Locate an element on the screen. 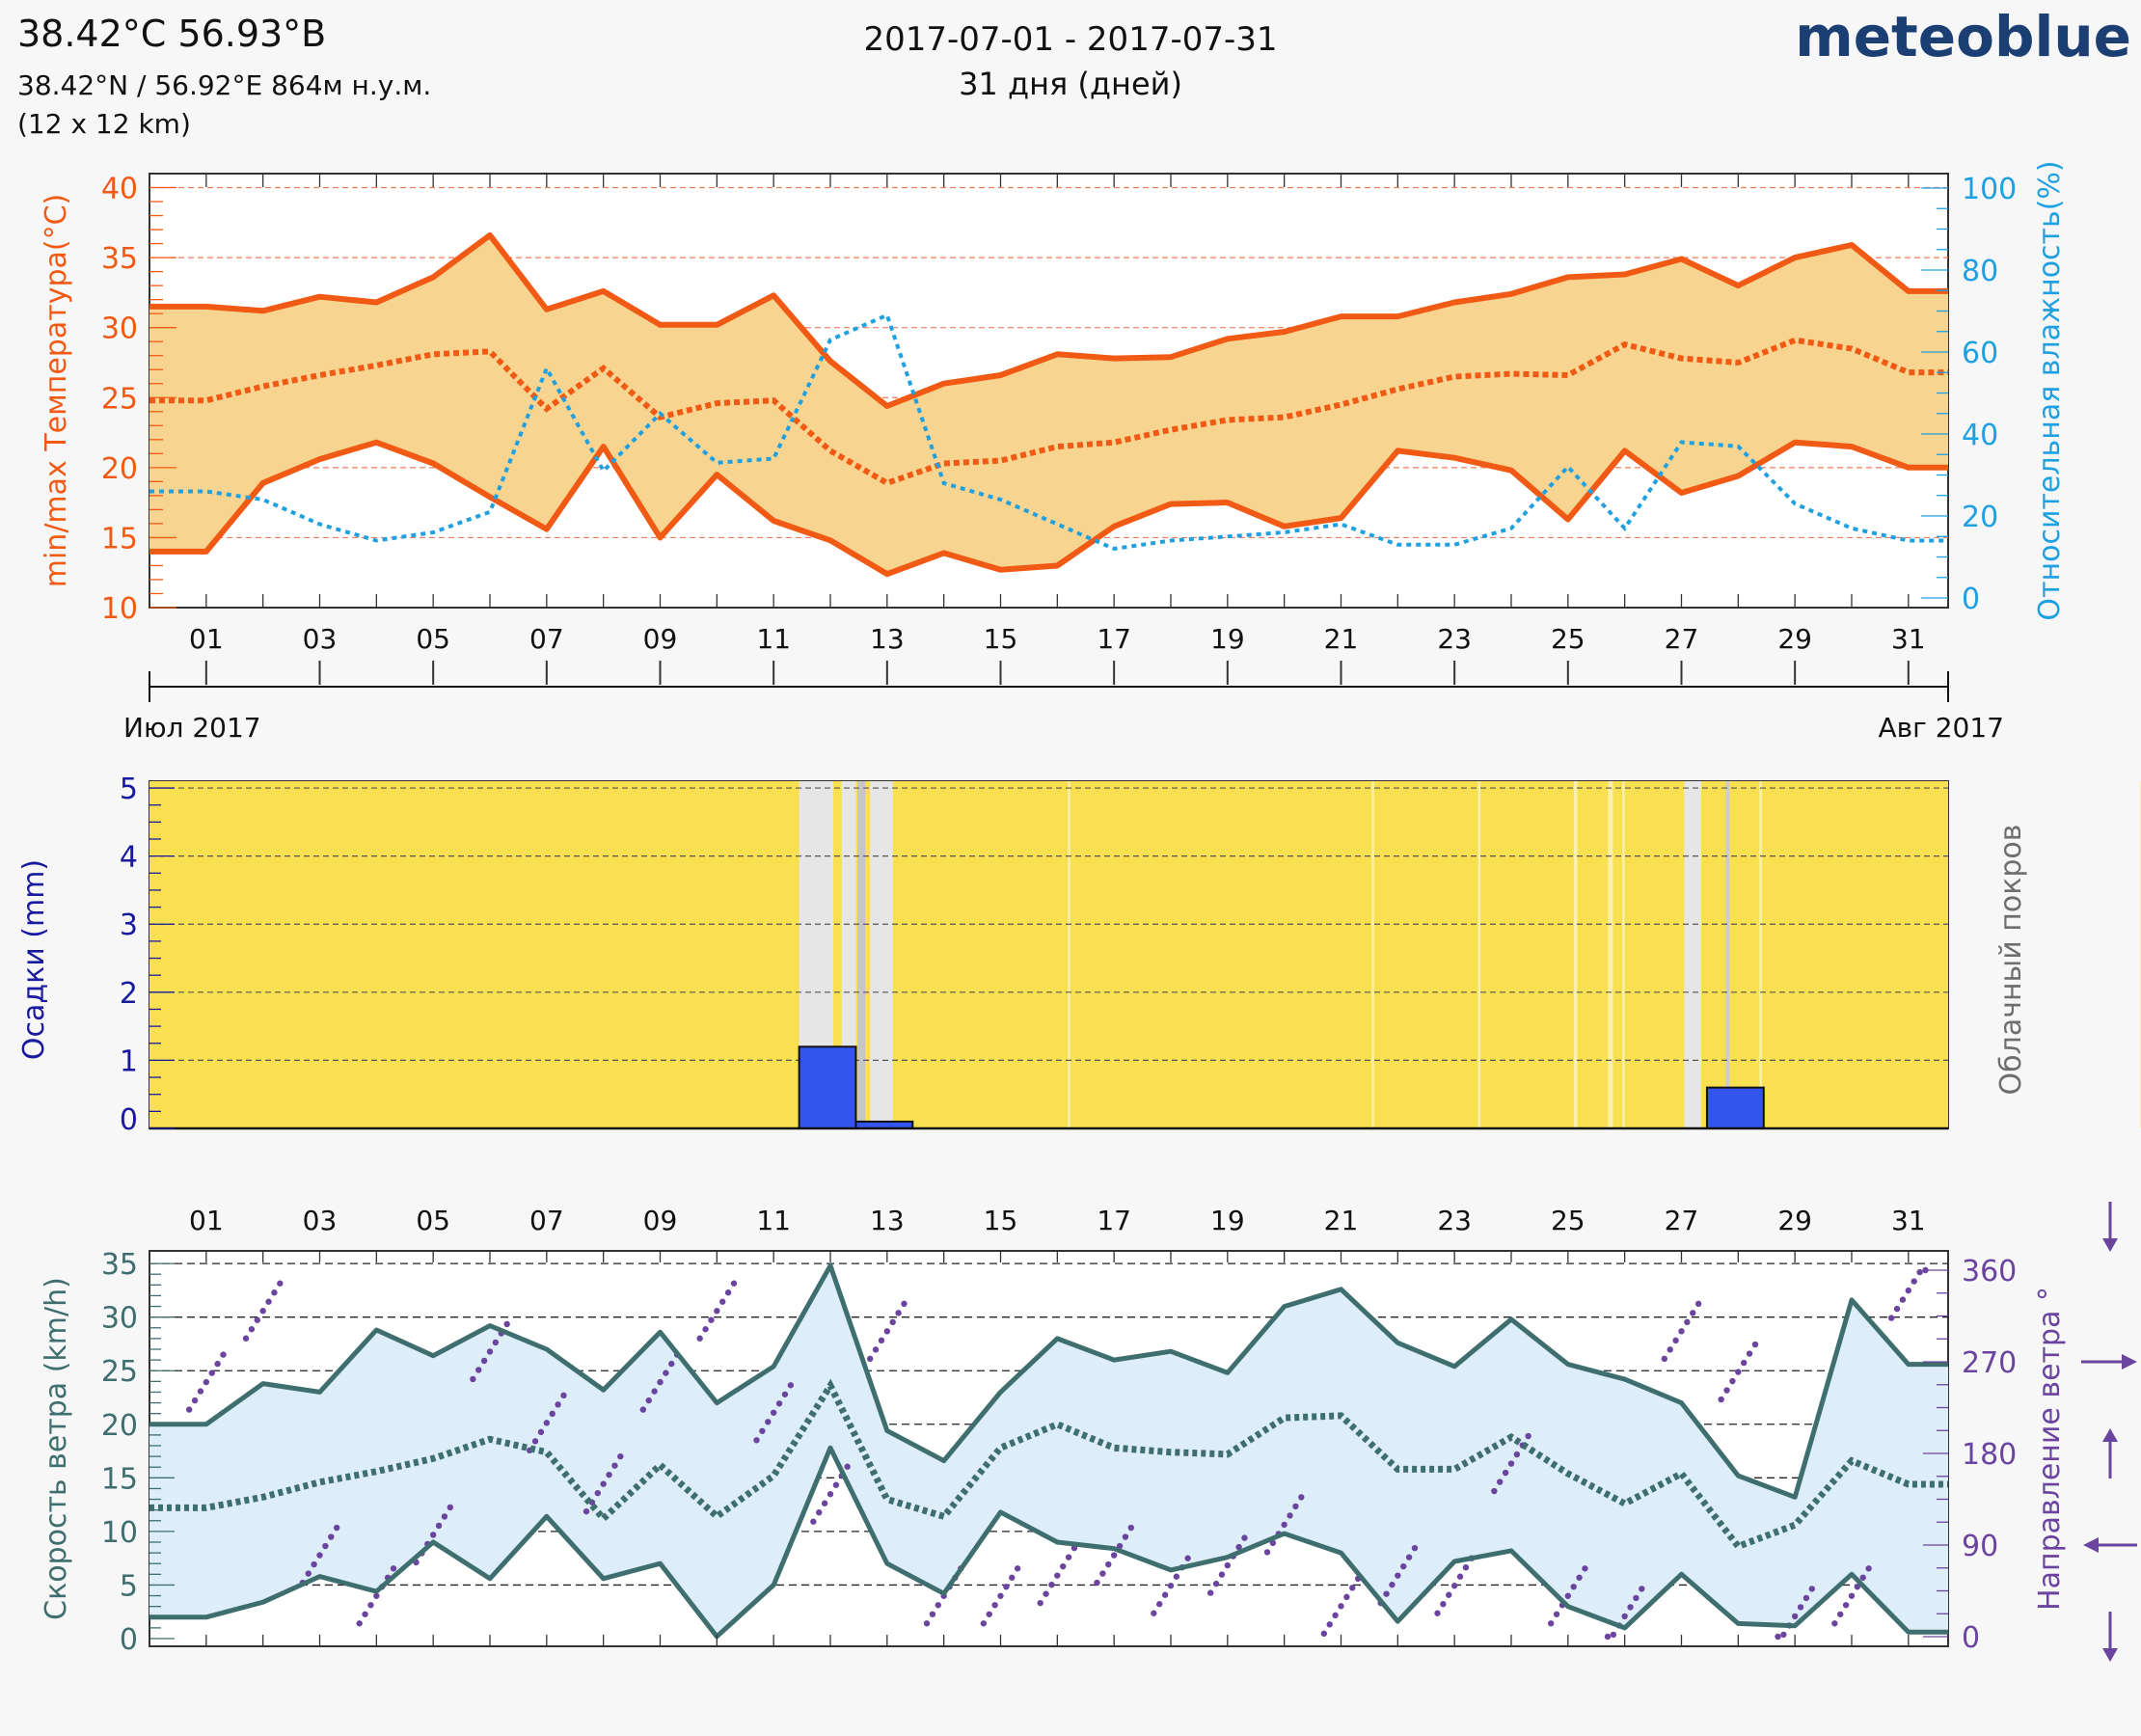  temperature-axis-label: min/max Температура(°C) is located at coordinates (56, 391).